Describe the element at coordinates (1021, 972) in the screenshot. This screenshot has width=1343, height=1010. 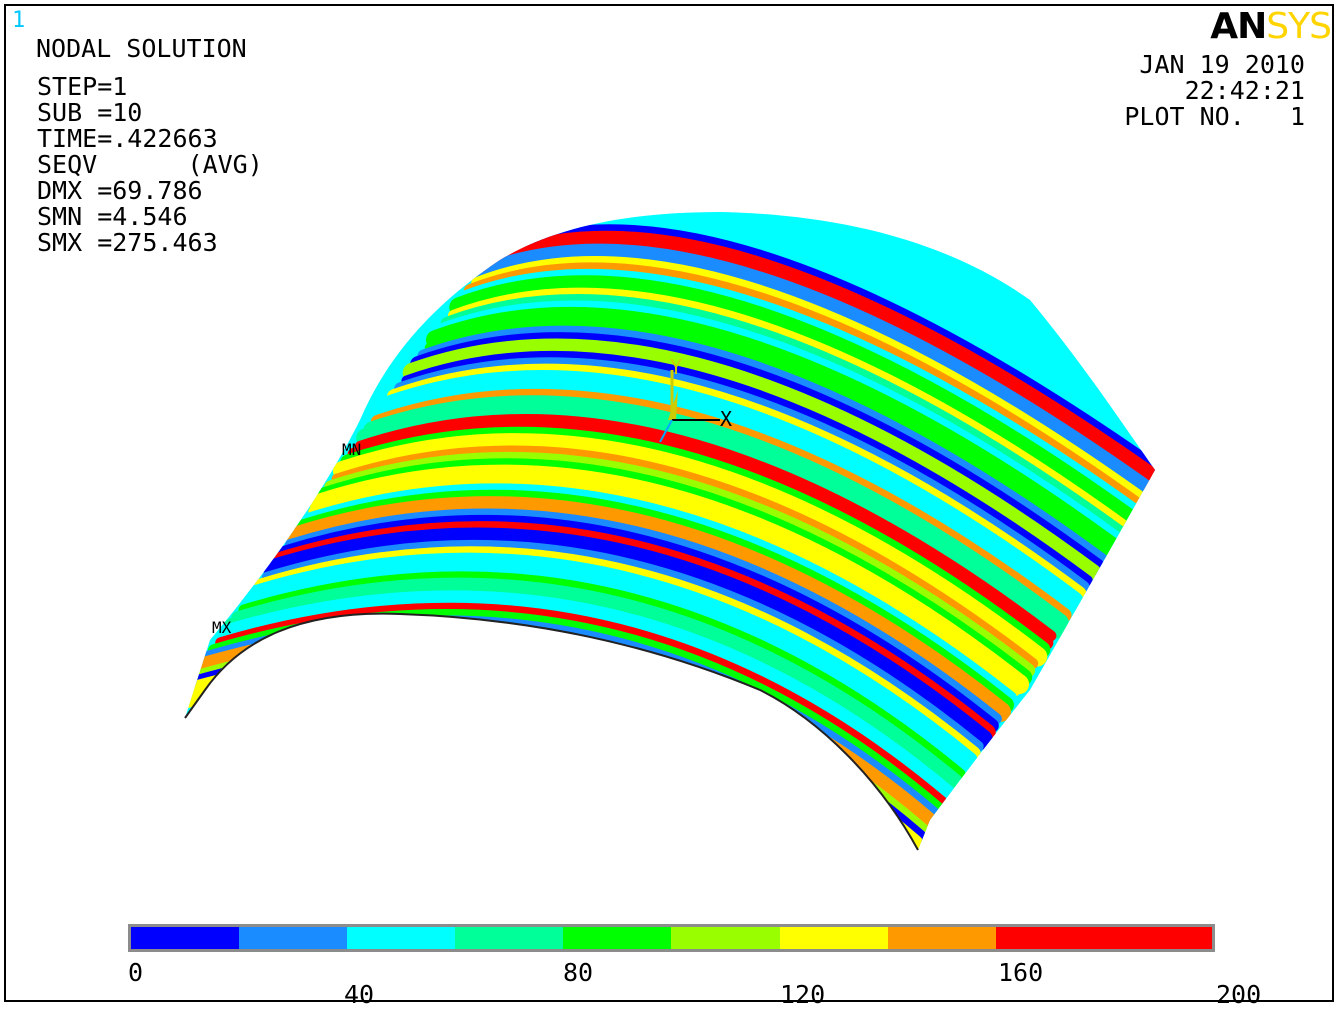
I see `legend-tick-160: 160` at that location.